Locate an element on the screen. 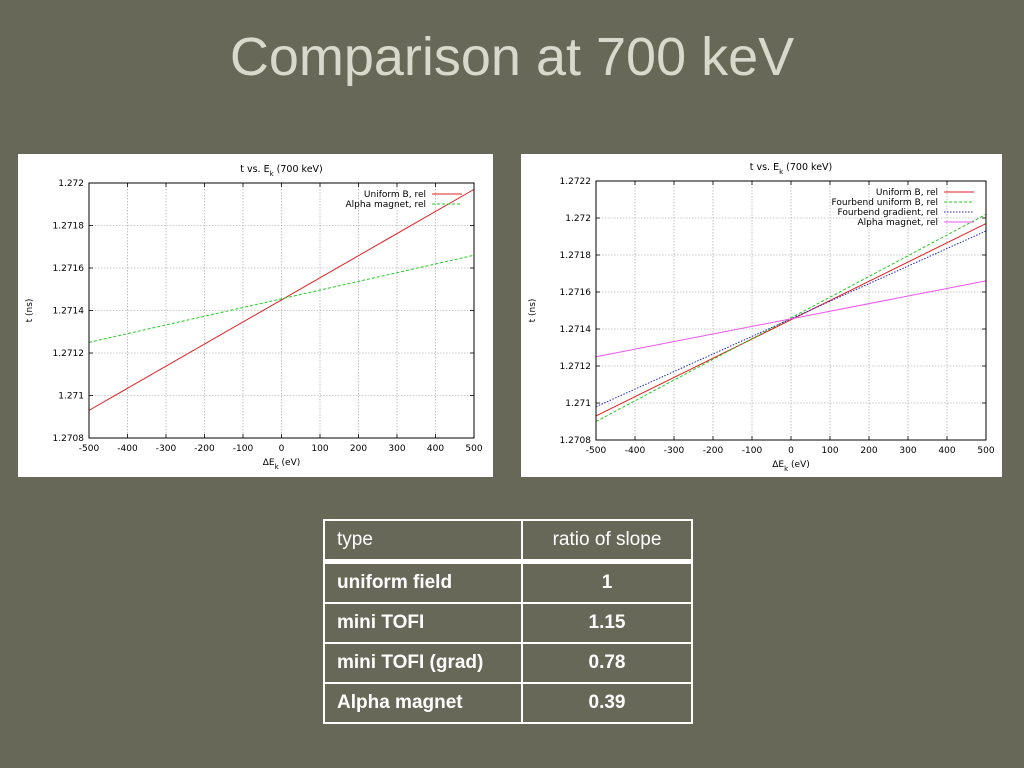 The width and height of the screenshot is (1024, 768). row-type-cell: mini TOFI (grad) is located at coordinates (423, 663).